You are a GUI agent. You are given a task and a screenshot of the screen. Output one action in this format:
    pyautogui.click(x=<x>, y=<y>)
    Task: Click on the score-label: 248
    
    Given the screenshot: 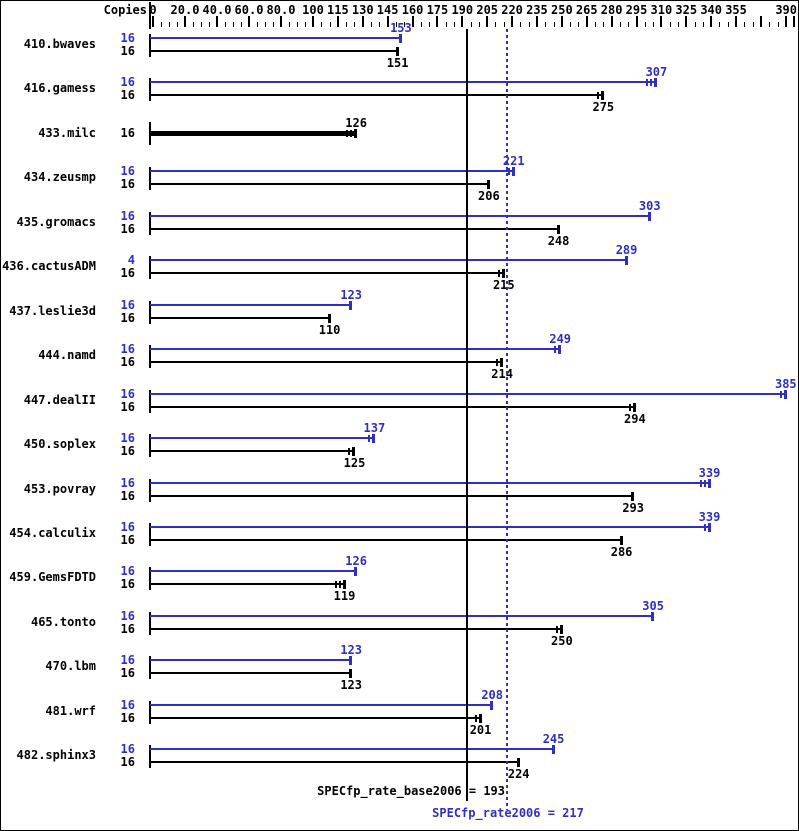 What is the action you would take?
    pyautogui.click(x=558, y=241)
    